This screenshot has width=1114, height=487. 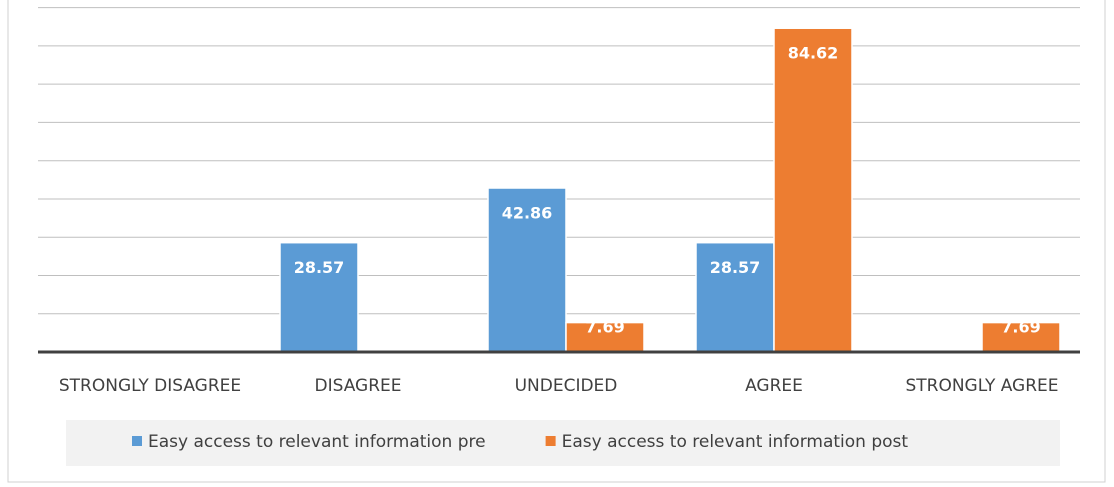 I want to click on legend-box, so click(x=563, y=443).